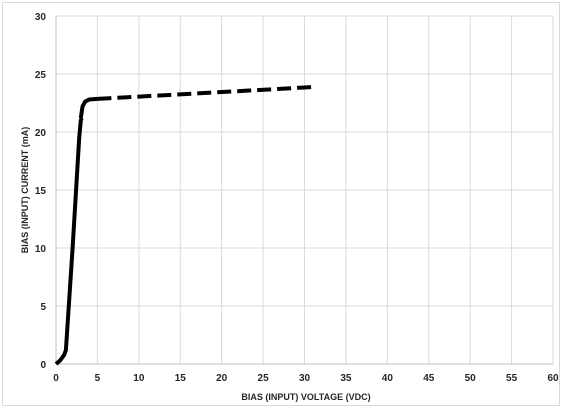 This screenshot has width=564, height=410. What do you see at coordinates (41, 249) in the screenshot?
I see `y-tick-label: 10` at bounding box center [41, 249].